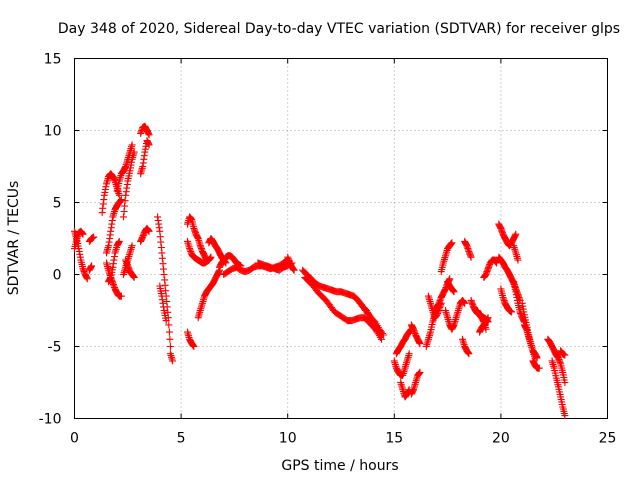 The width and height of the screenshot is (640, 480). What do you see at coordinates (291, 263) in the screenshot?
I see `series-arc-aa` at bounding box center [291, 263].